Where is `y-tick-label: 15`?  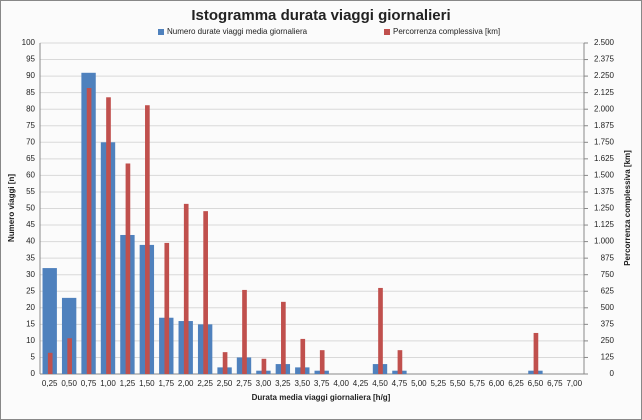 y-tick-label: 15 is located at coordinates (30, 323).